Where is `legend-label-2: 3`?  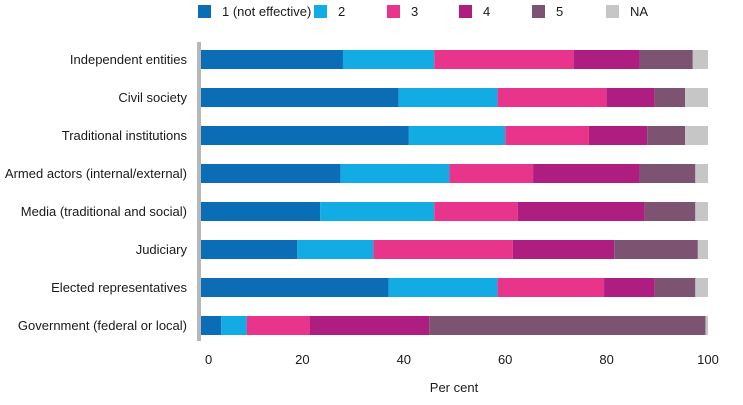
legend-label-2: 3 is located at coordinates (414, 11).